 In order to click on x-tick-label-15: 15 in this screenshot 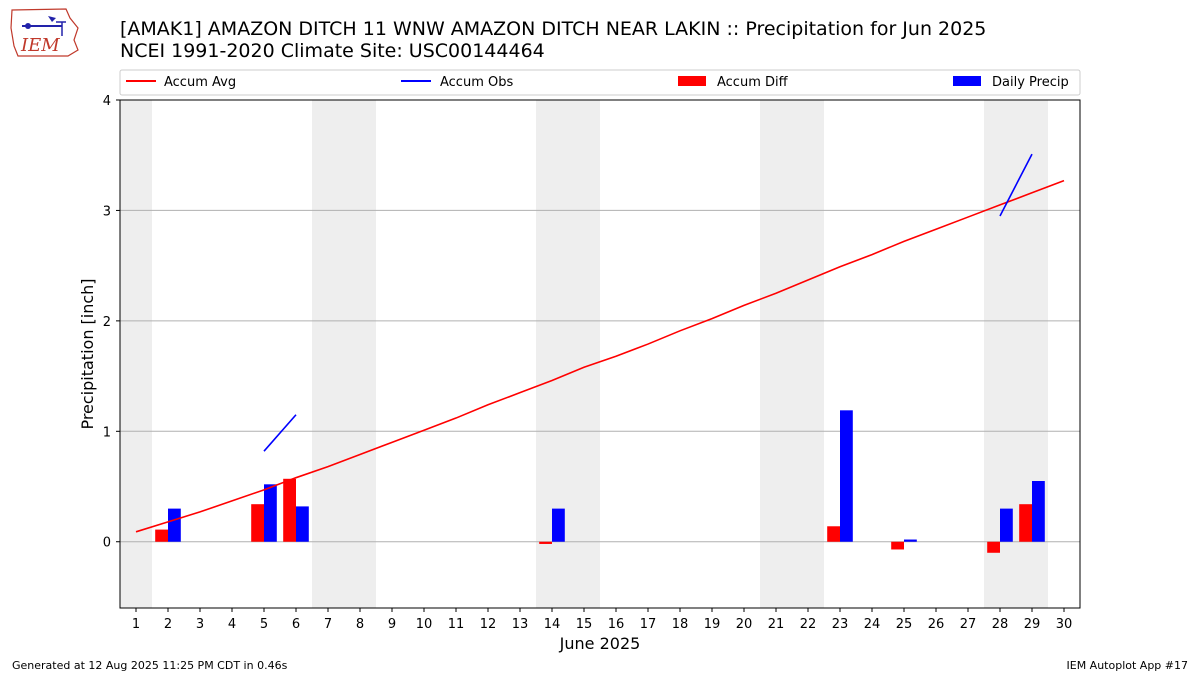, I will do `click(584, 624)`.